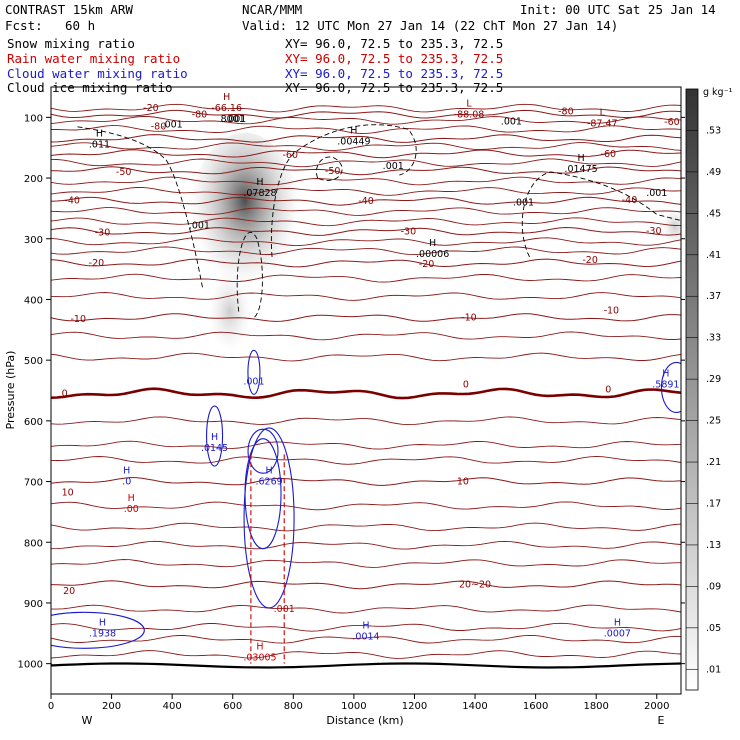 The image size is (740, 740). Describe the element at coordinates (69, 591) in the screenshot. I see `contour-label: 20` at that location.